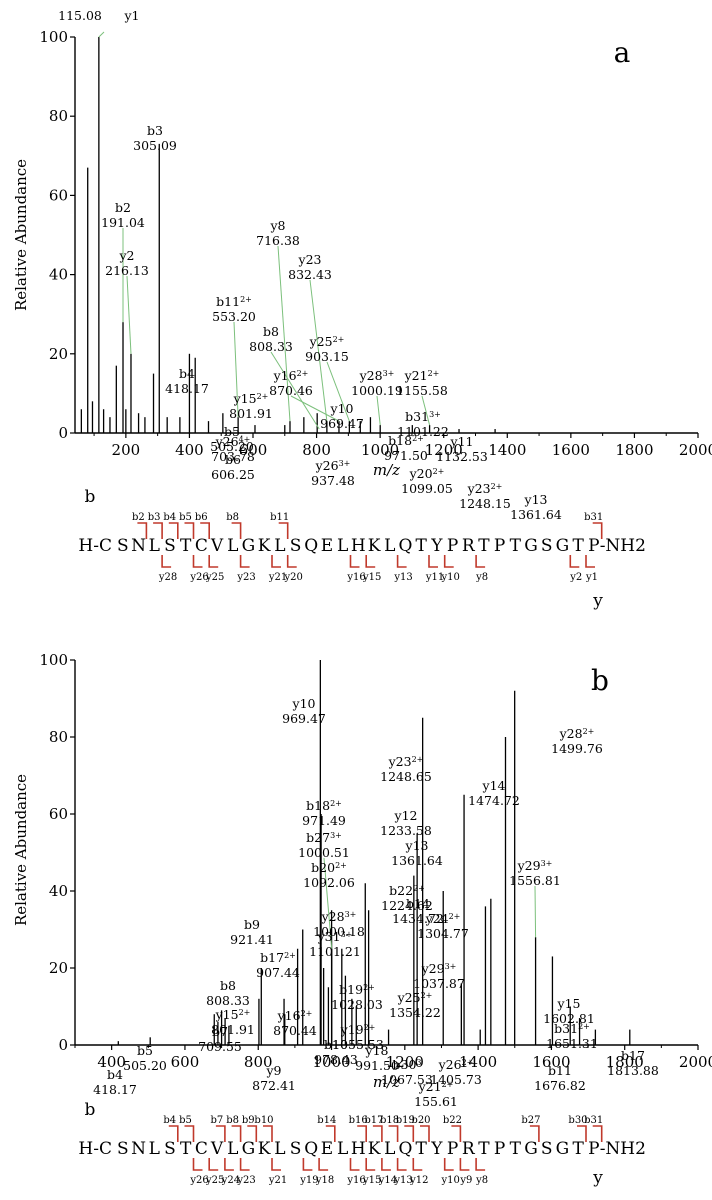 The height and width of the screenshot is (1200, 712). What do you see at coordinates (201, 1149) in the screenshot?
I see `sequence-residue: C` at bounding box center [201, 1149].